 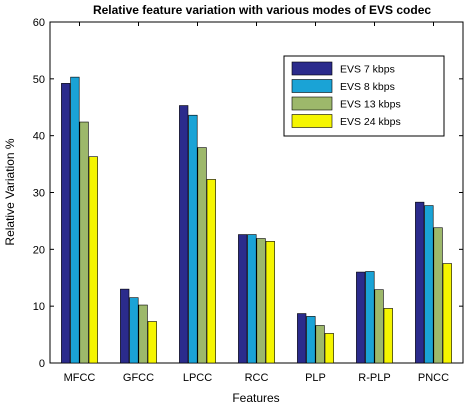 I want to click on x-tick-label: PLP, so click(x=315, y=378).